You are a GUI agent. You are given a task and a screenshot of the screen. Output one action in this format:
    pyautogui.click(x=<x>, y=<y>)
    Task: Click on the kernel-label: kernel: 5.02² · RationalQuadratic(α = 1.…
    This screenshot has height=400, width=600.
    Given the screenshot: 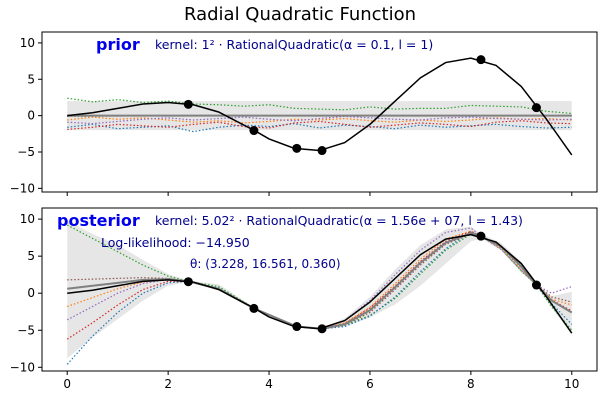 What is the action you would take?
    pyautogui.click(x=339, y=220)
    